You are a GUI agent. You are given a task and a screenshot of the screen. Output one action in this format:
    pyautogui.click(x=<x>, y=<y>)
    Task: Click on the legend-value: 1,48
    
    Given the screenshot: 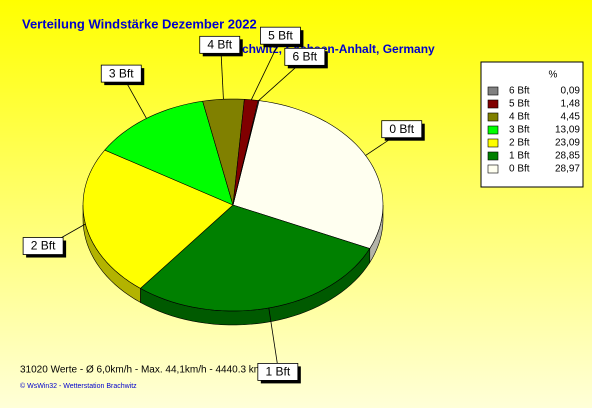 What is the action you would take?
    pyautogui.click(x=571, y=104)
    